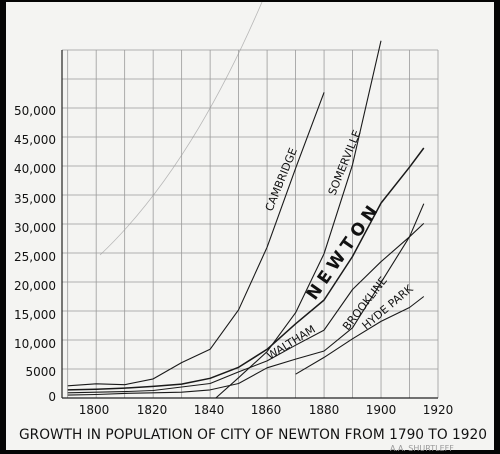 This screenshot has width=500, height=454. I want to click on y-tick-label: 15,000, so click(35, 315).